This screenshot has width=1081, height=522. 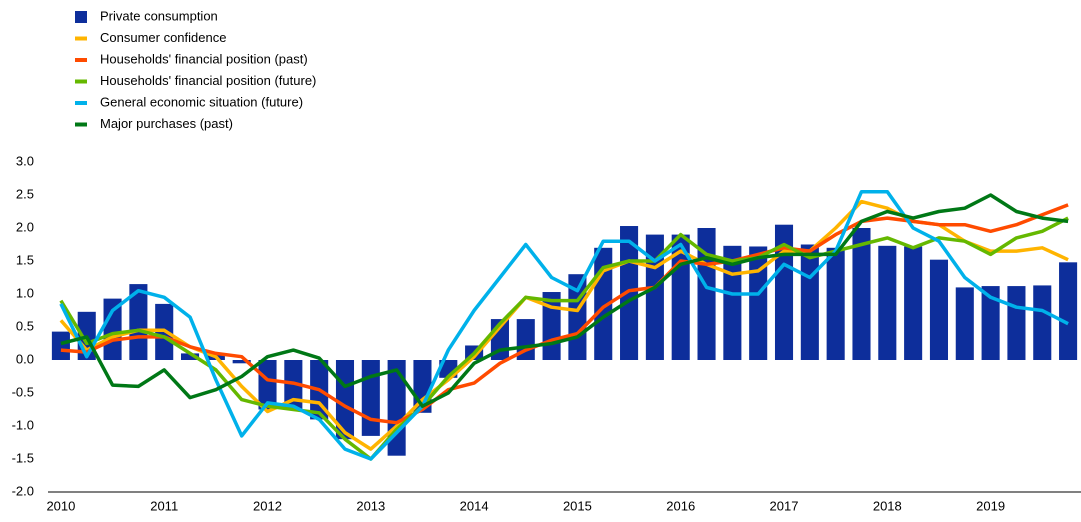 What do you see at coordinates (25, 226) in the screenshot?
I see `y-tick-label: 2.0` at bounding box center [25, 226].